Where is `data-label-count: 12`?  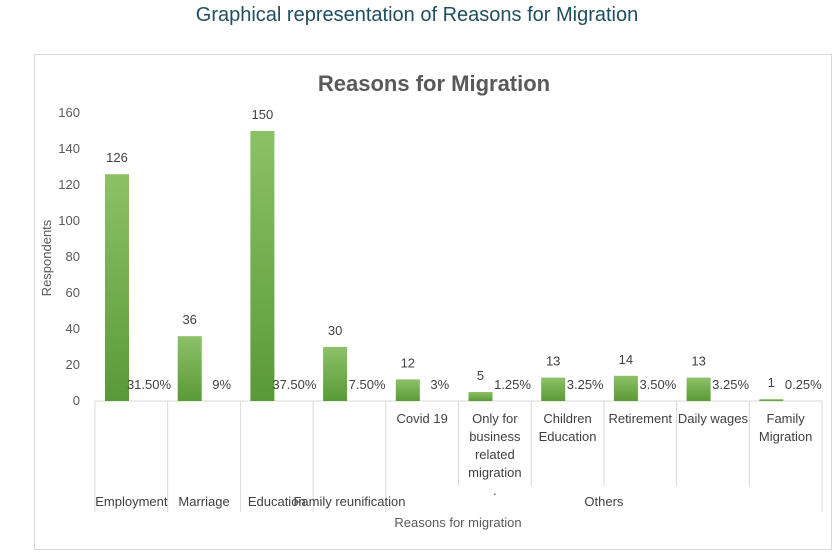
data-label-count: 12 is located at coordinates (408, 362).